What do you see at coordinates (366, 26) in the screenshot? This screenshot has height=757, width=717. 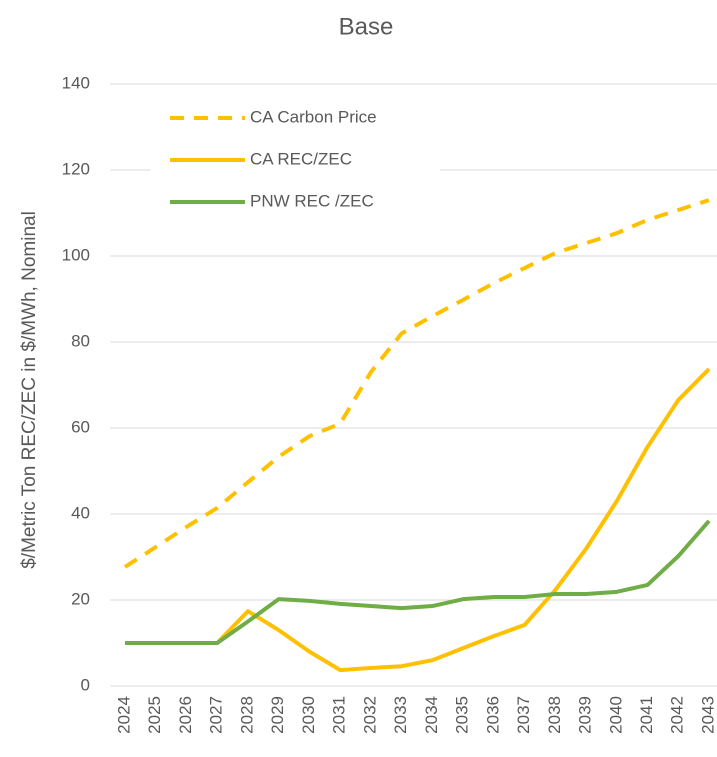 I see `chart-title: Base` at bounding box center [366, 26].